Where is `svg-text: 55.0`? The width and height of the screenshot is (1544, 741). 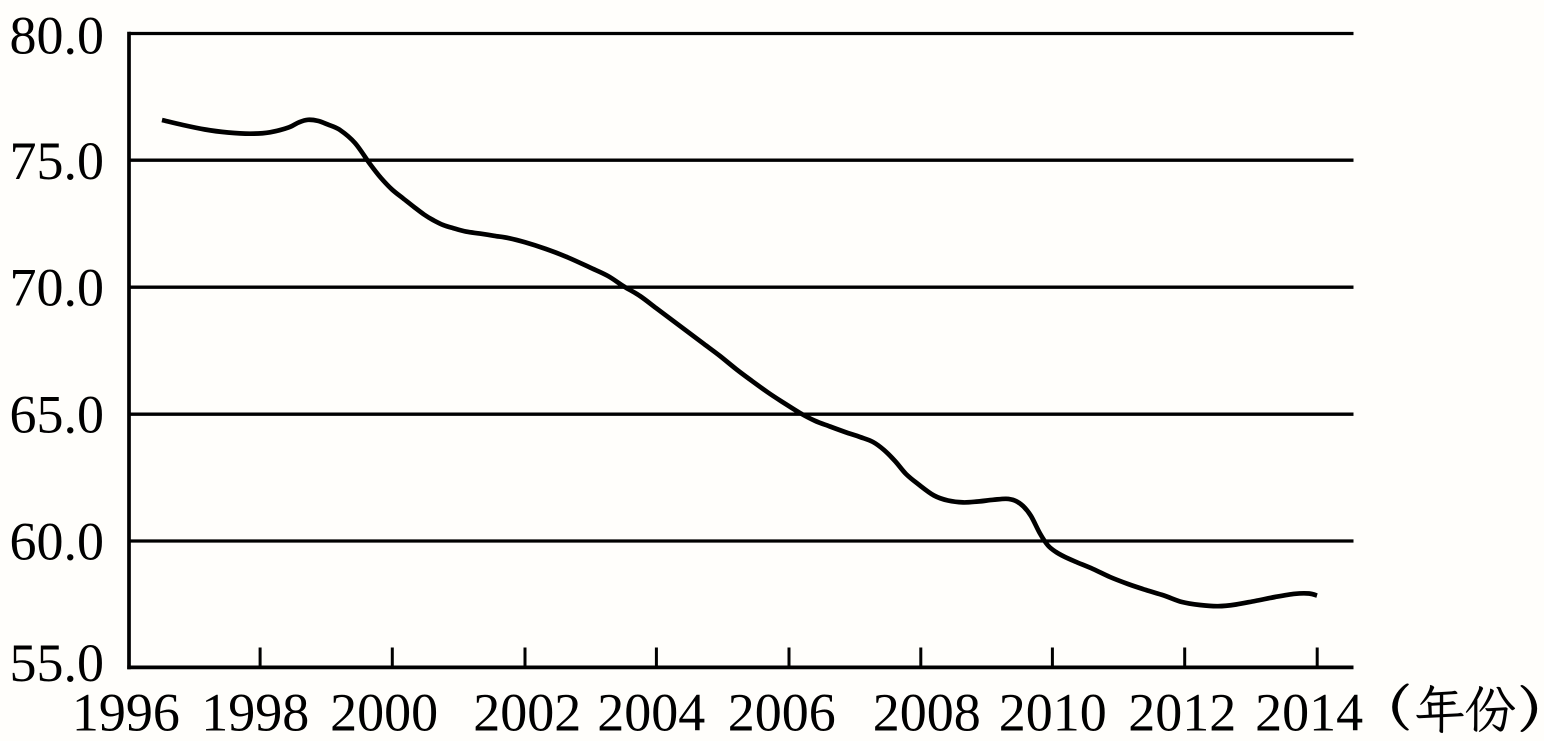 svg-text: 55.0 is located at coordinates (57, 663).